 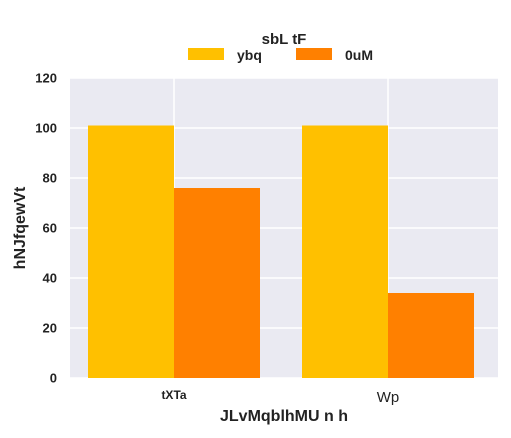 What do you see at coordinates (50, 178) in the screenshot?
I see `y-tick-label: 80` at bounding box center [50, 178].